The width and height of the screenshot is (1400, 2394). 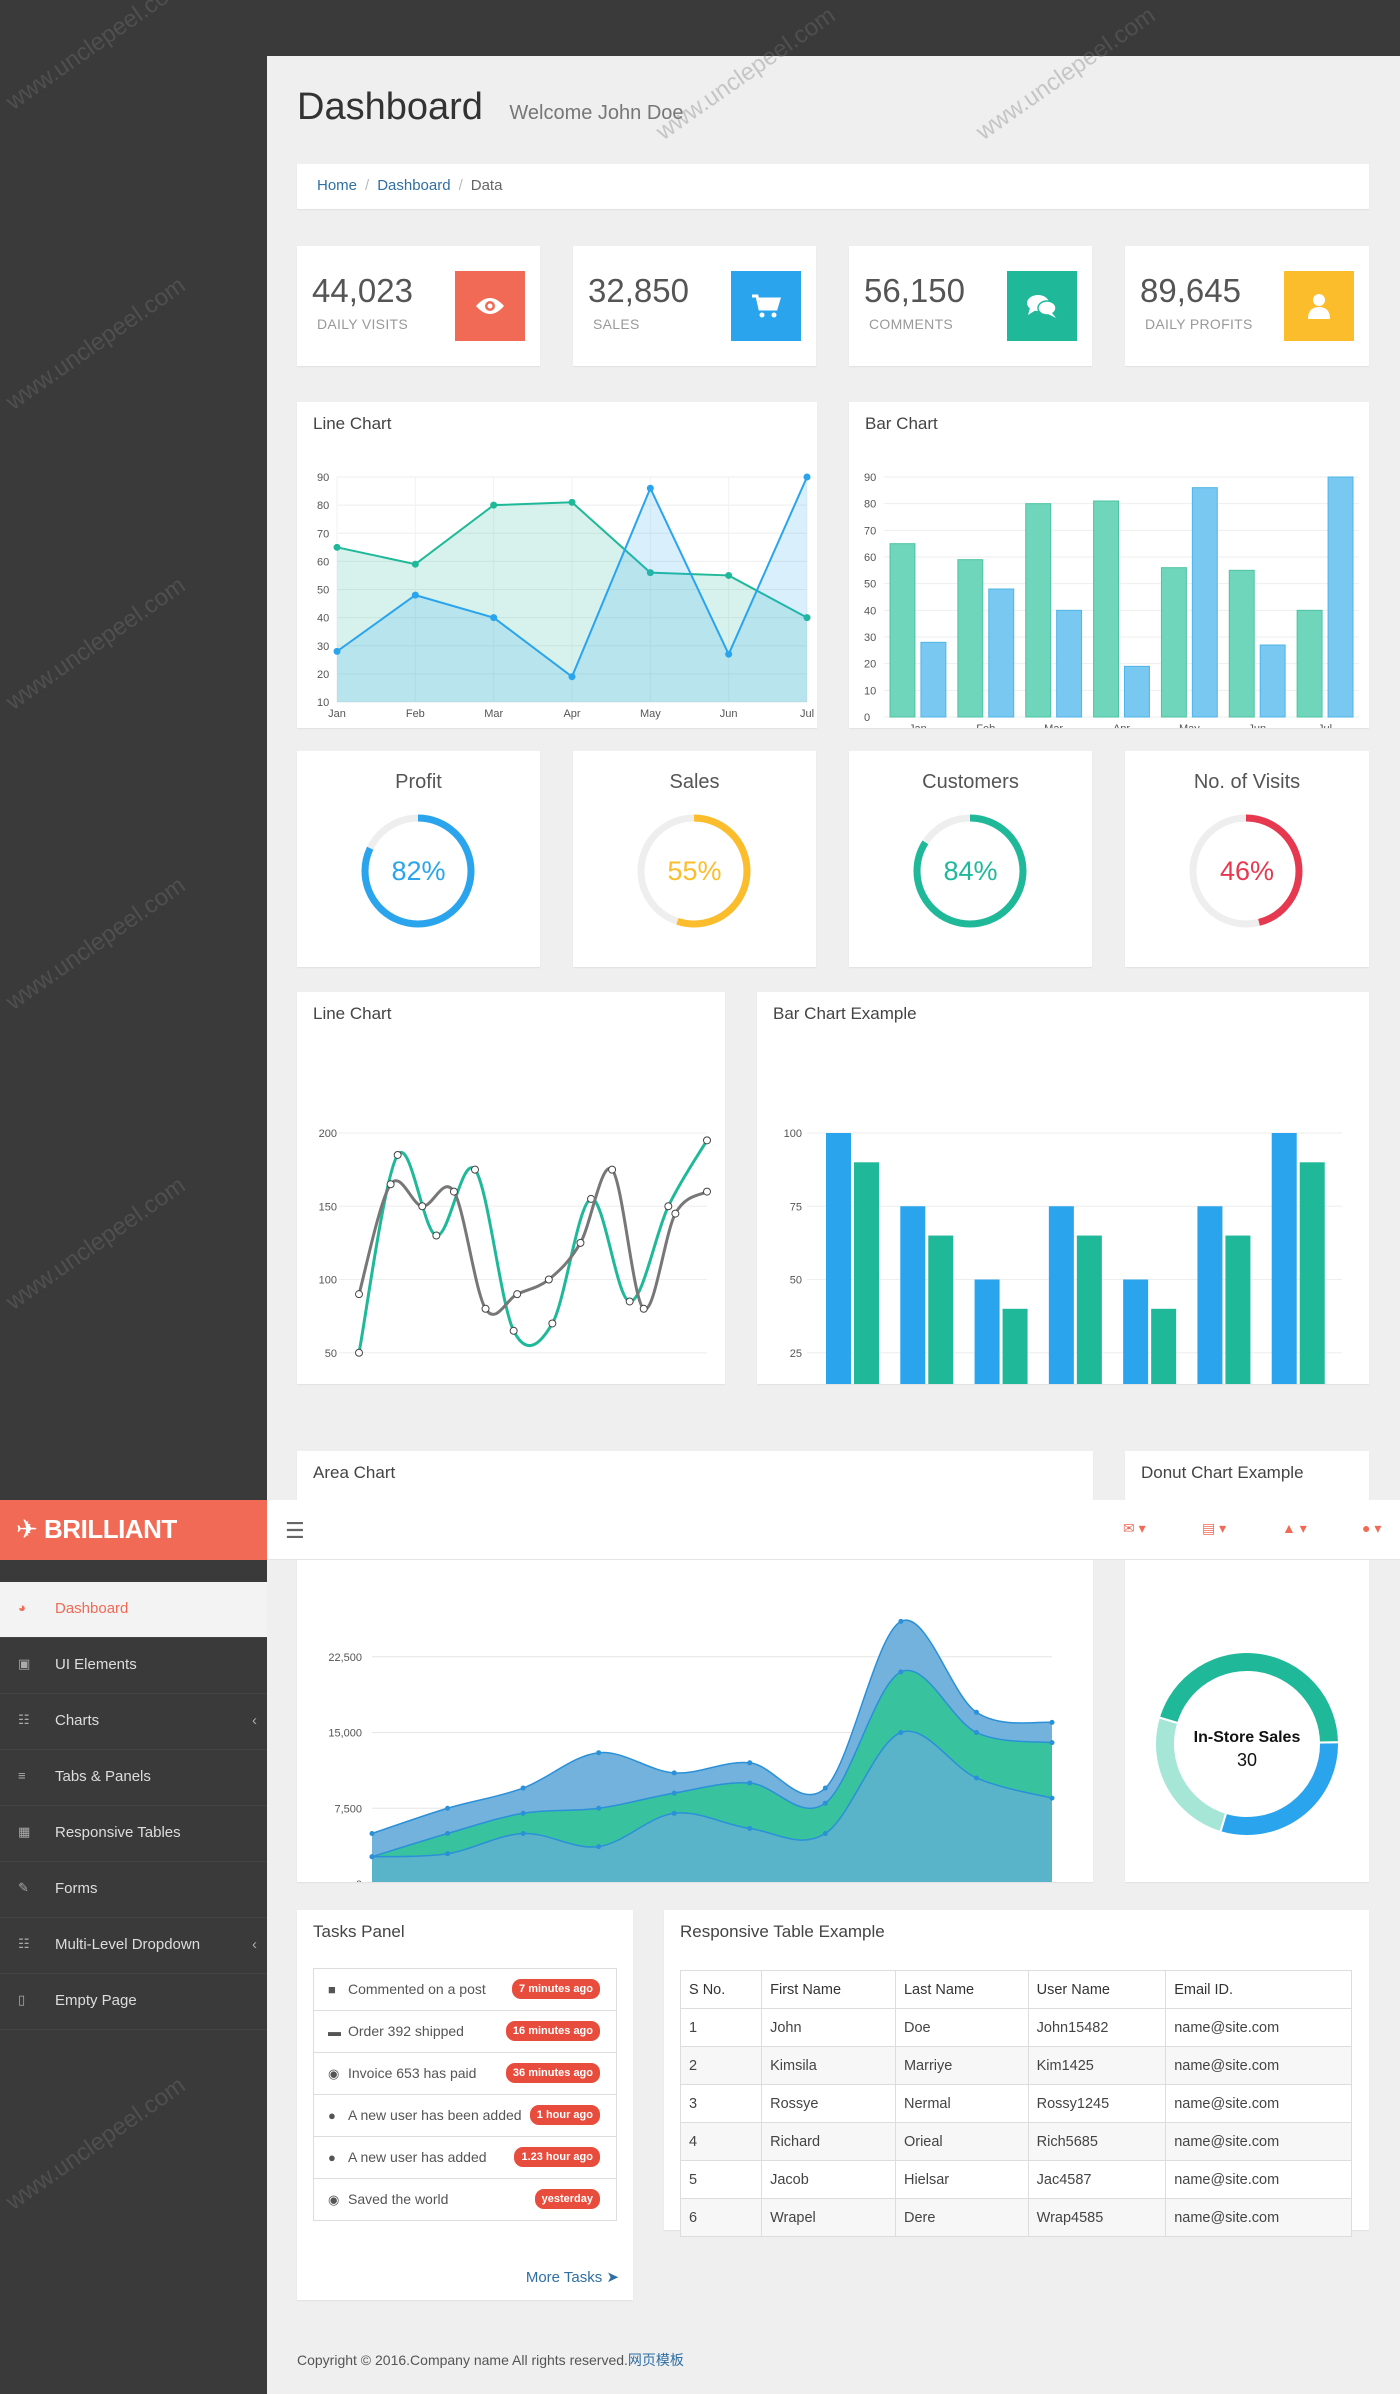 What do you see at coordinates (323, 647) in the screenshot?
I see `y-tick-label: 30` at bounding box center [323, 647].